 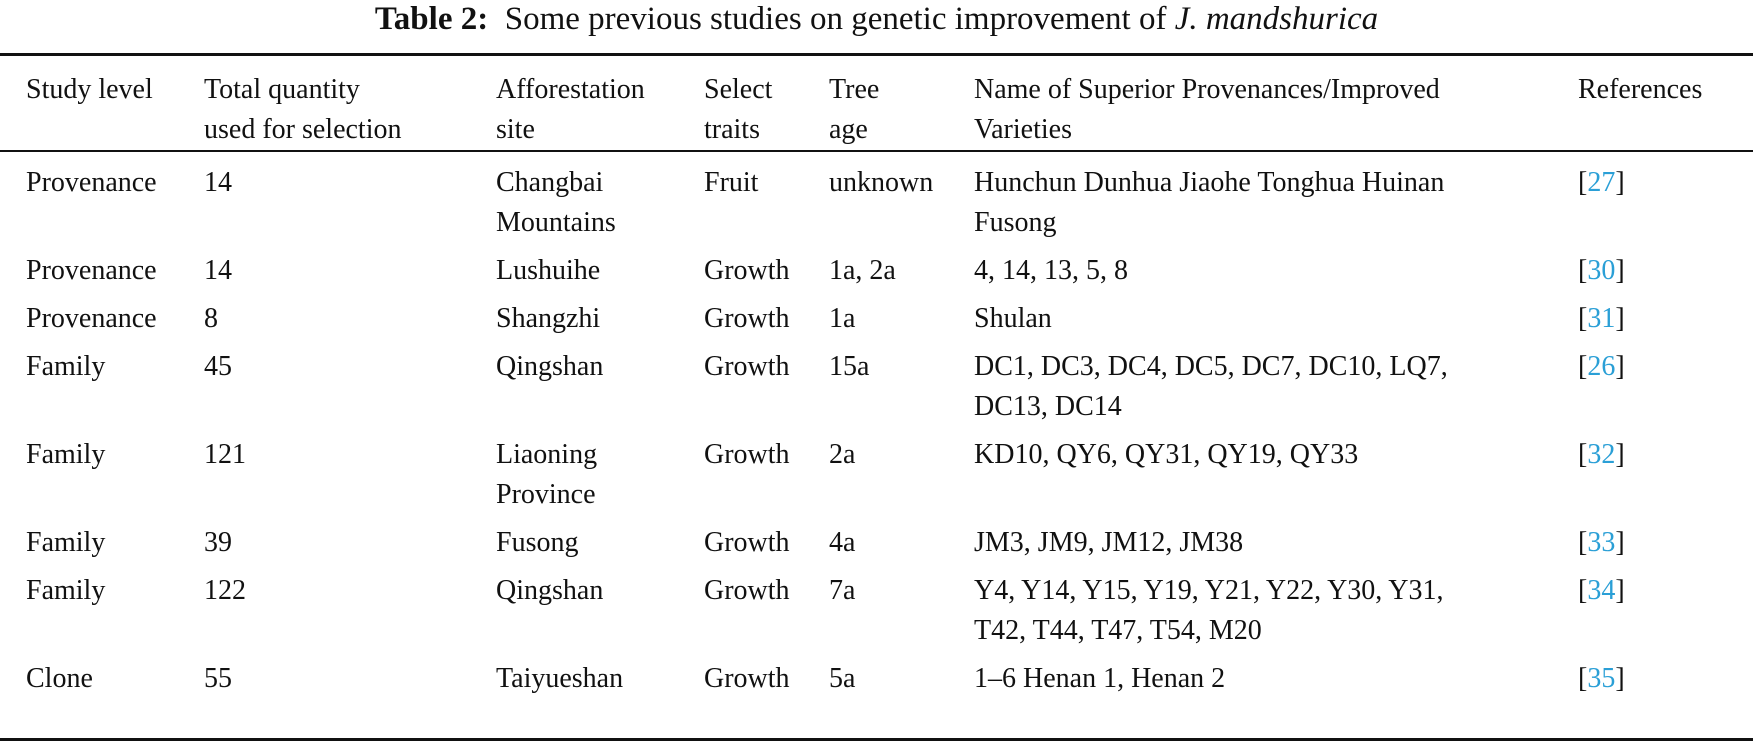 I want to click on cell-site: Shangzhi, so click(x=600, y=315).